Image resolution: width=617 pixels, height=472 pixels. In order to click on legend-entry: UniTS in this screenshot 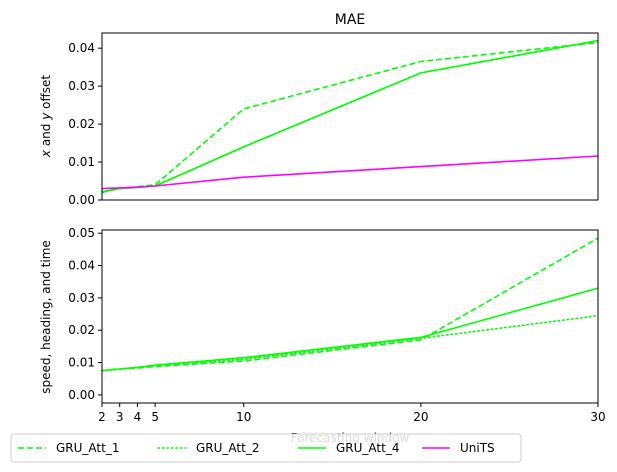, I will do `click(458, 448)`.